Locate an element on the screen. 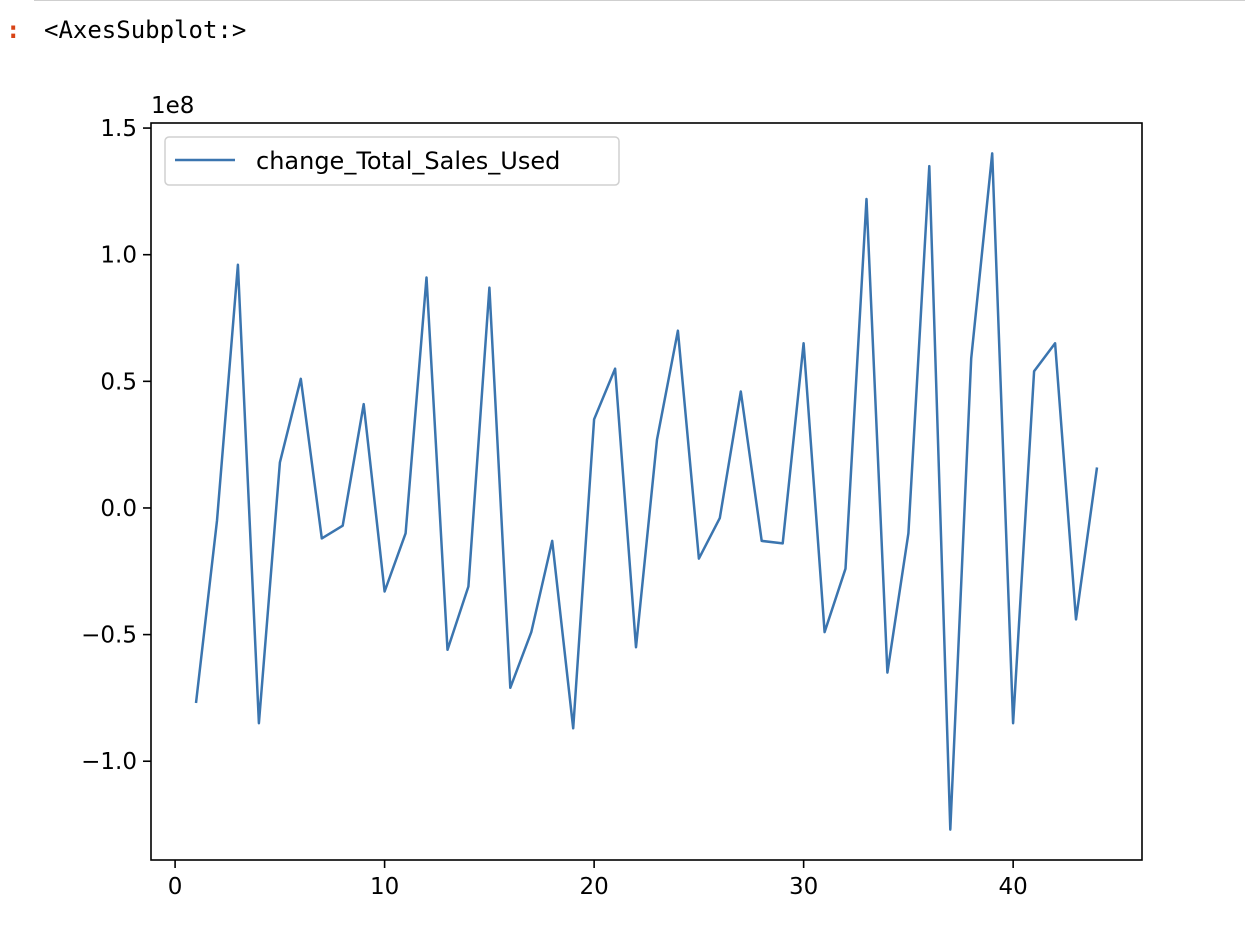 This screenshot has width=1245, height=932. x-tick-label: 40 is located at coordinates (1013, 887).